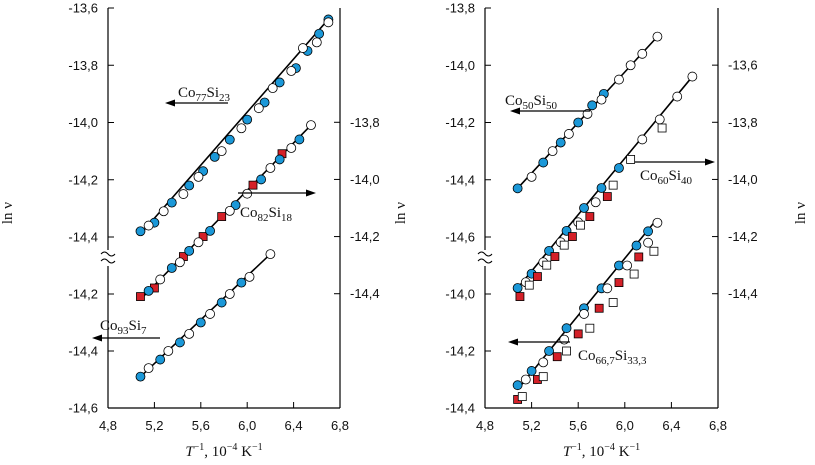 This screenshot has width=815, height=465. I want to click on series-label-part: 40, so click(687, 181).